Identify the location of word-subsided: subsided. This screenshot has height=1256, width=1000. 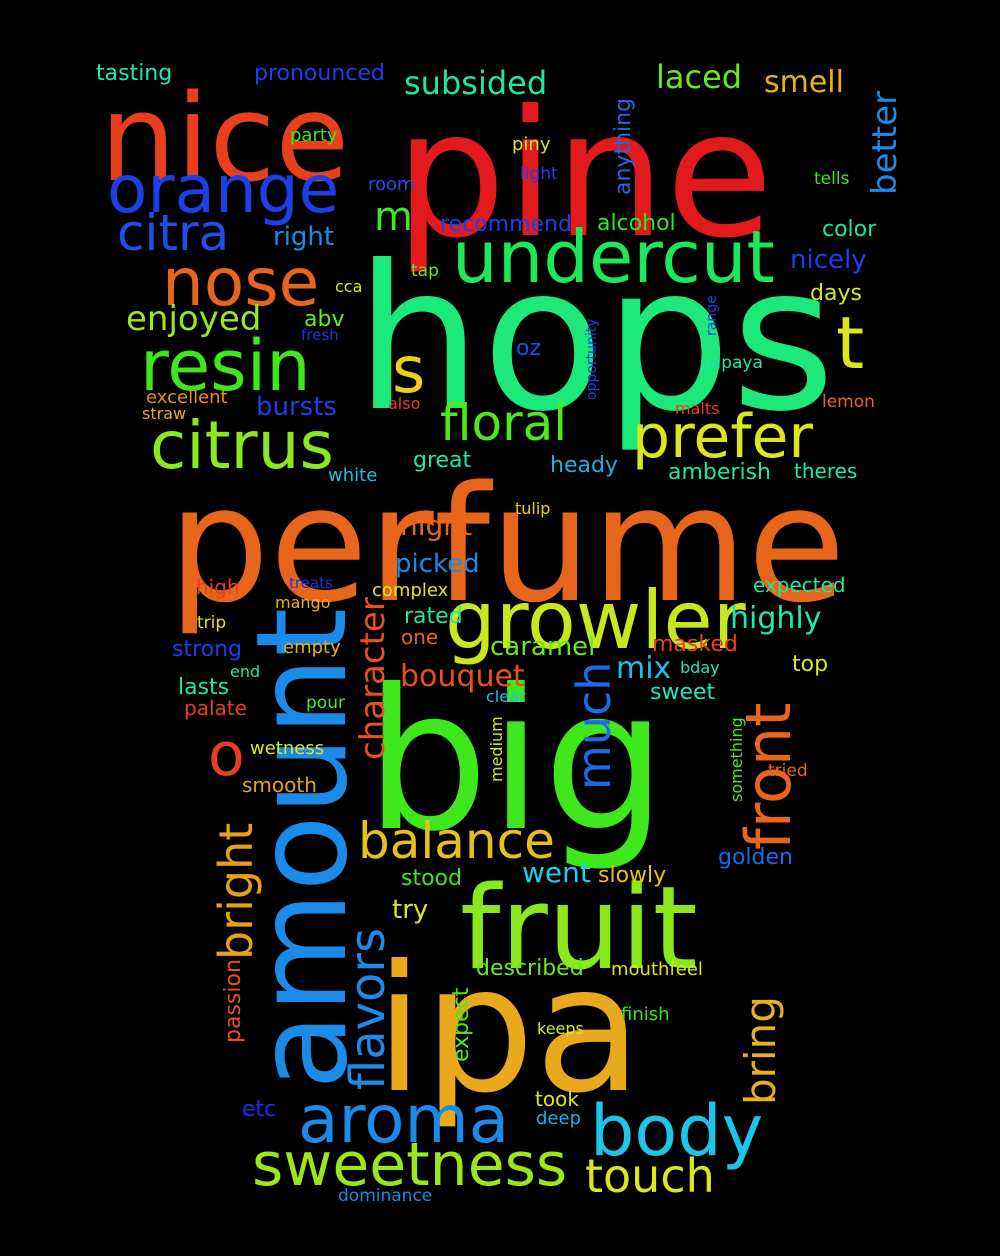
(475, 83).